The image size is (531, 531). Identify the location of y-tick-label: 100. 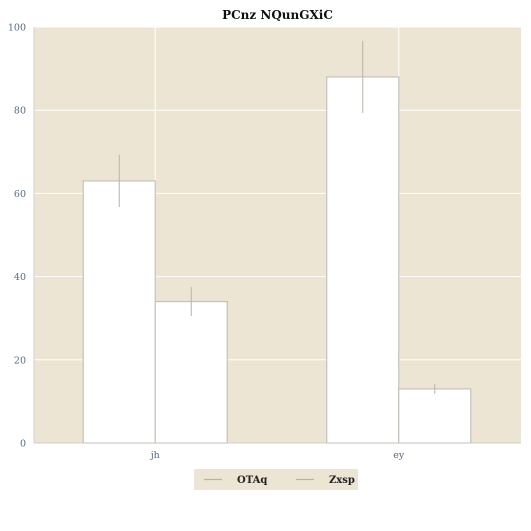
(17, 28).